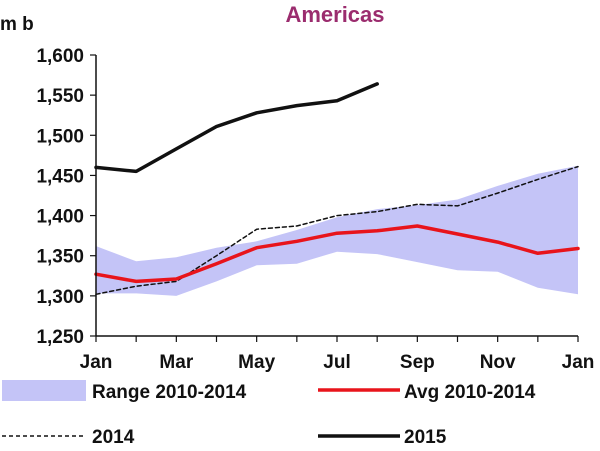 This screenshot has width=600, height=451. Describe the element at coordinates (60, 136) in the screenshot. I see `y-tick-label: 1,500` at that location.